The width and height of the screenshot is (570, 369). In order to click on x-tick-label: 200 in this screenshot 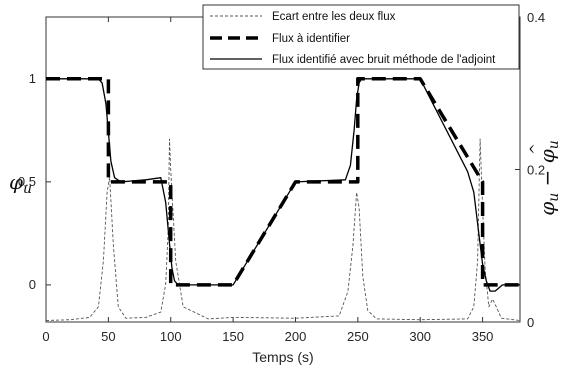, I will do `click(296, 336)`.